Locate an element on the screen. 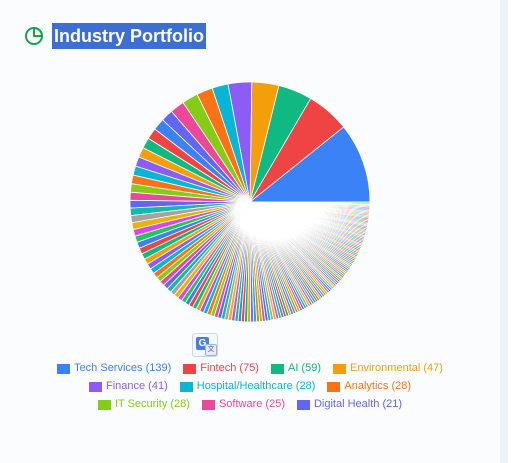  page-title: Industry Portfolio is located at coordinates (129, 36).